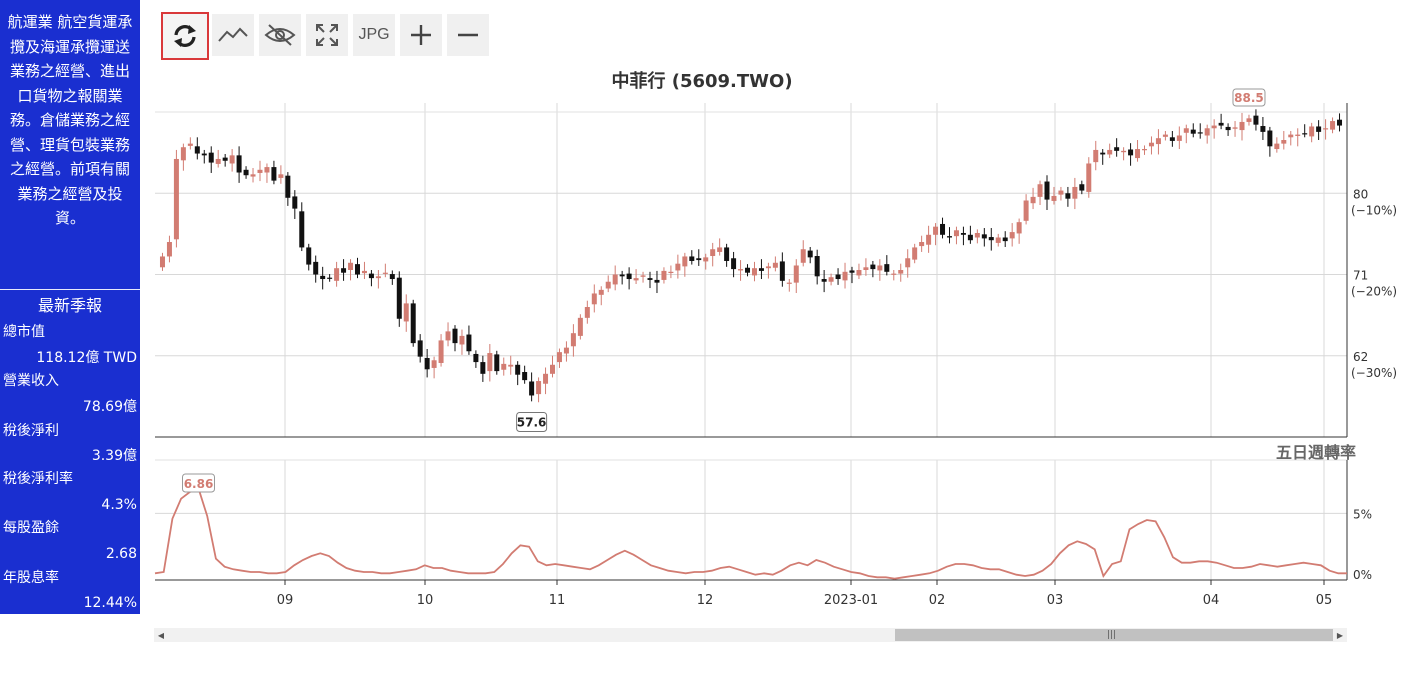 The height and width of the screenshot is (682, 1404). What do you see at coordinates (70, 289) in the screenshot?
I see `panel-divider` at bounding box center [70, 289].